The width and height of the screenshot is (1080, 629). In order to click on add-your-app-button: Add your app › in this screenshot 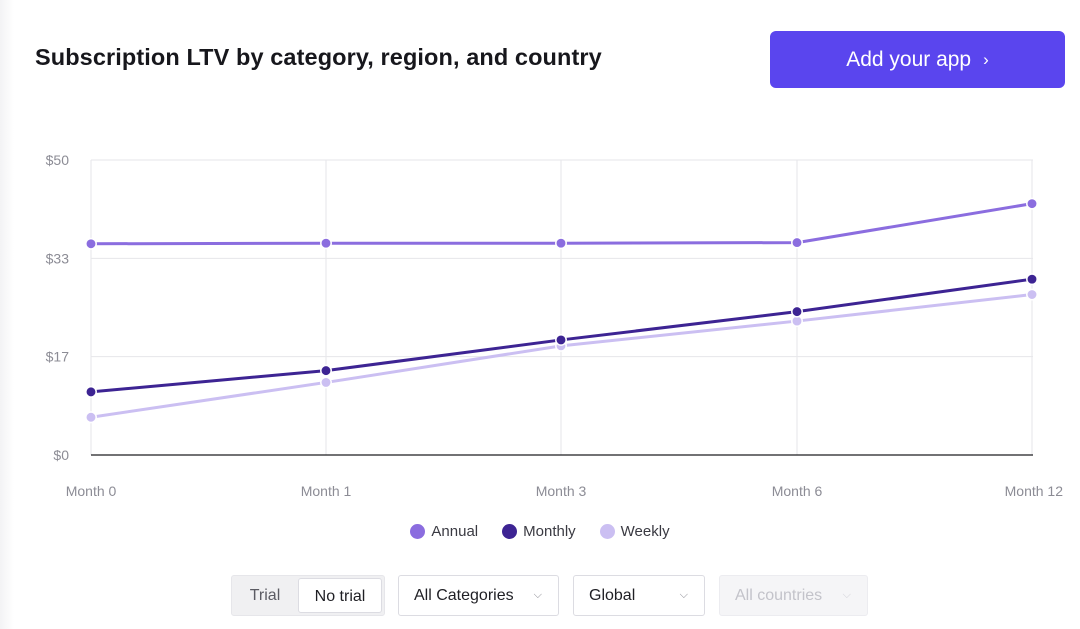, I will do `click(917, 59)`.